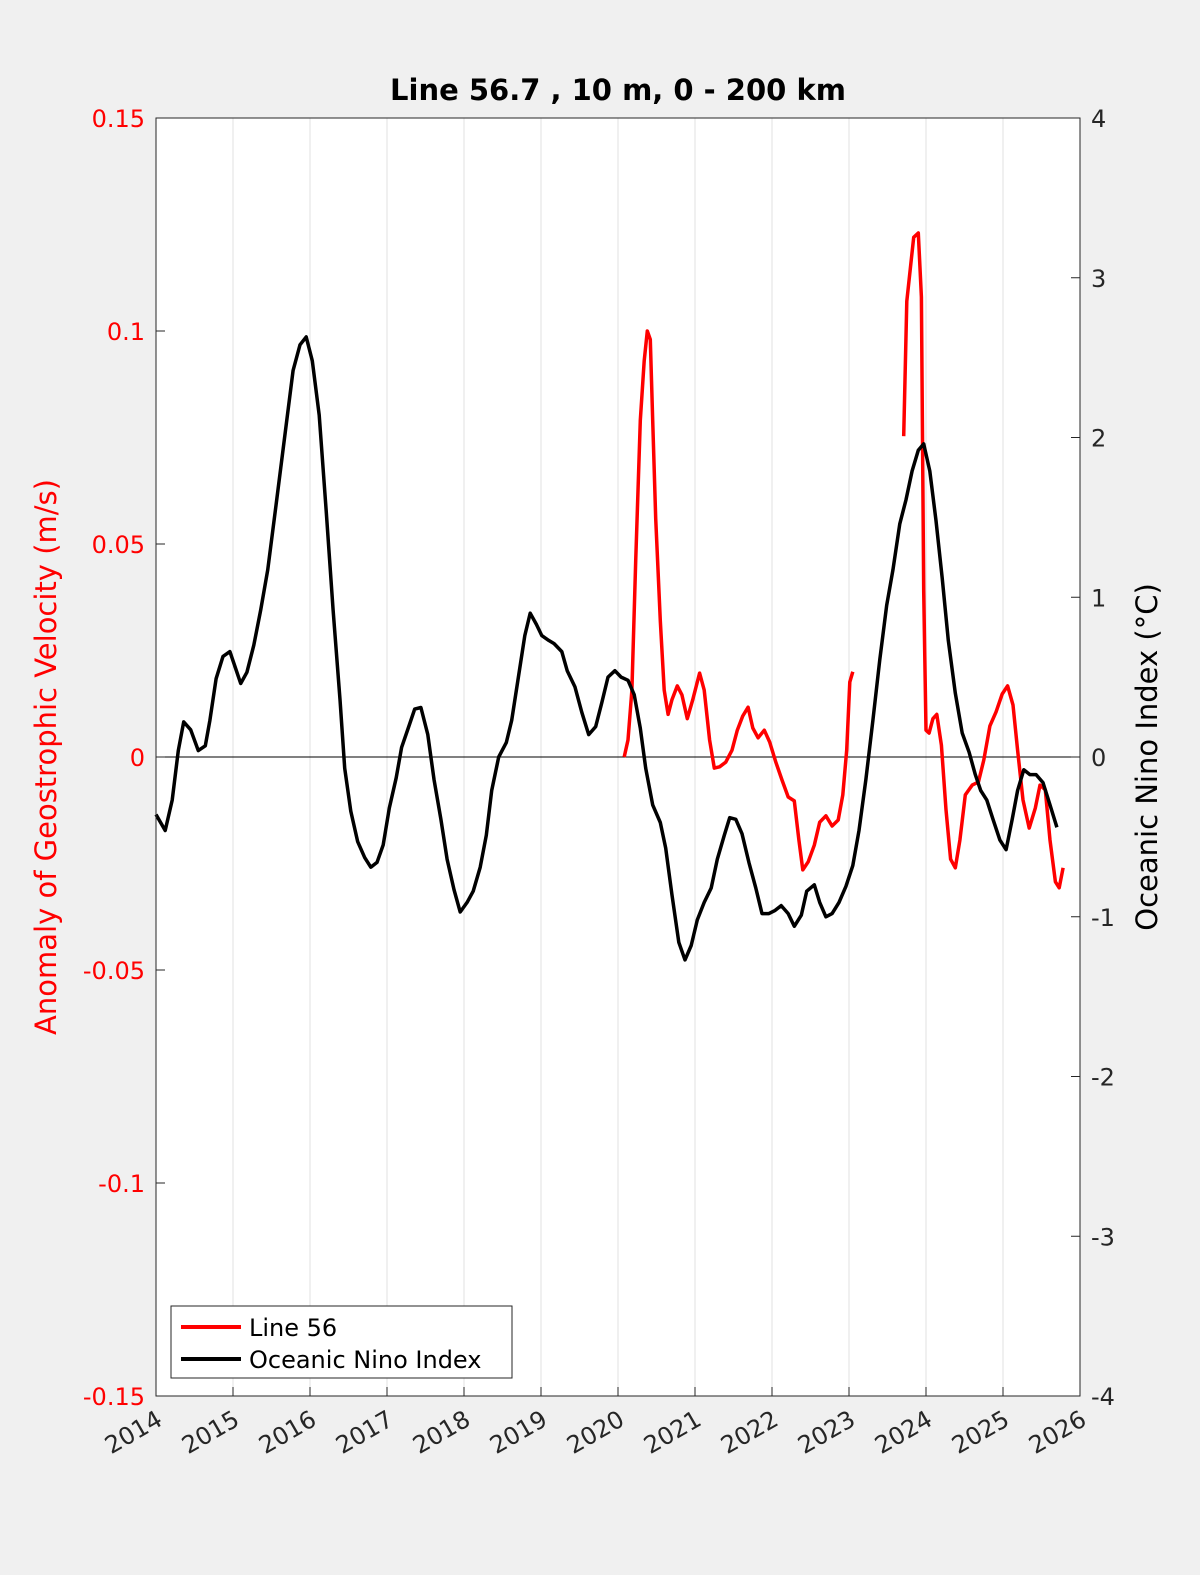 The image size is (1200, 1575). What do you see at coordinates (1098, 758) in the screenshot?
I see `y-right-tick-label: 0` at bounding box center [1098, 758].